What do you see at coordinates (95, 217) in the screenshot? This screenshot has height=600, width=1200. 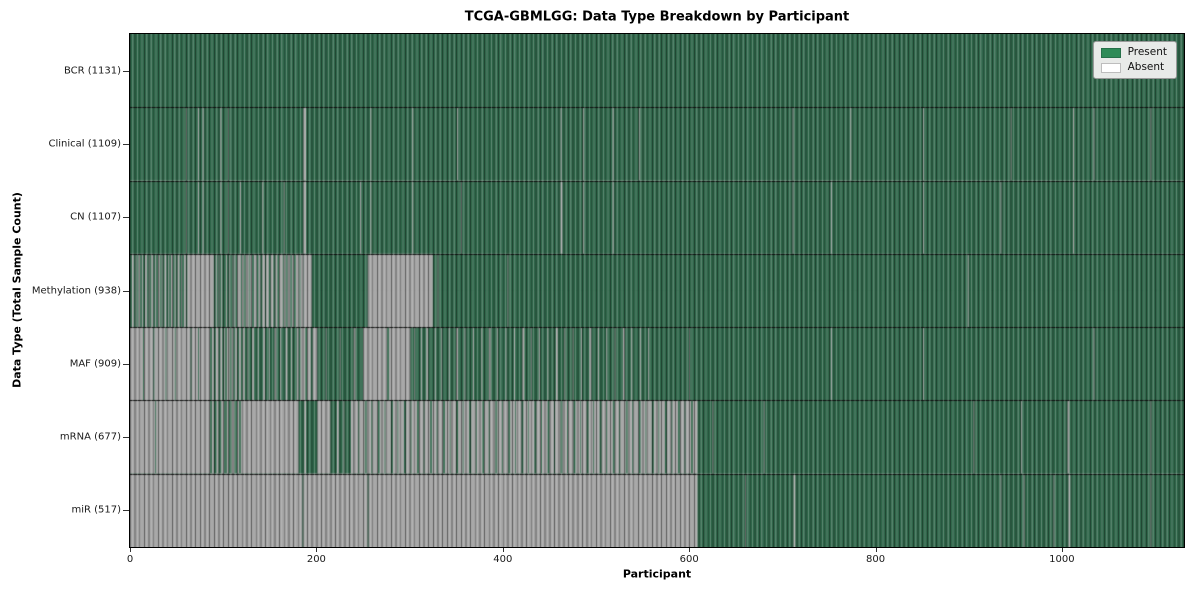 I see `y-tick-label-CN: CN (1107)` at bounding box center [95, 217].